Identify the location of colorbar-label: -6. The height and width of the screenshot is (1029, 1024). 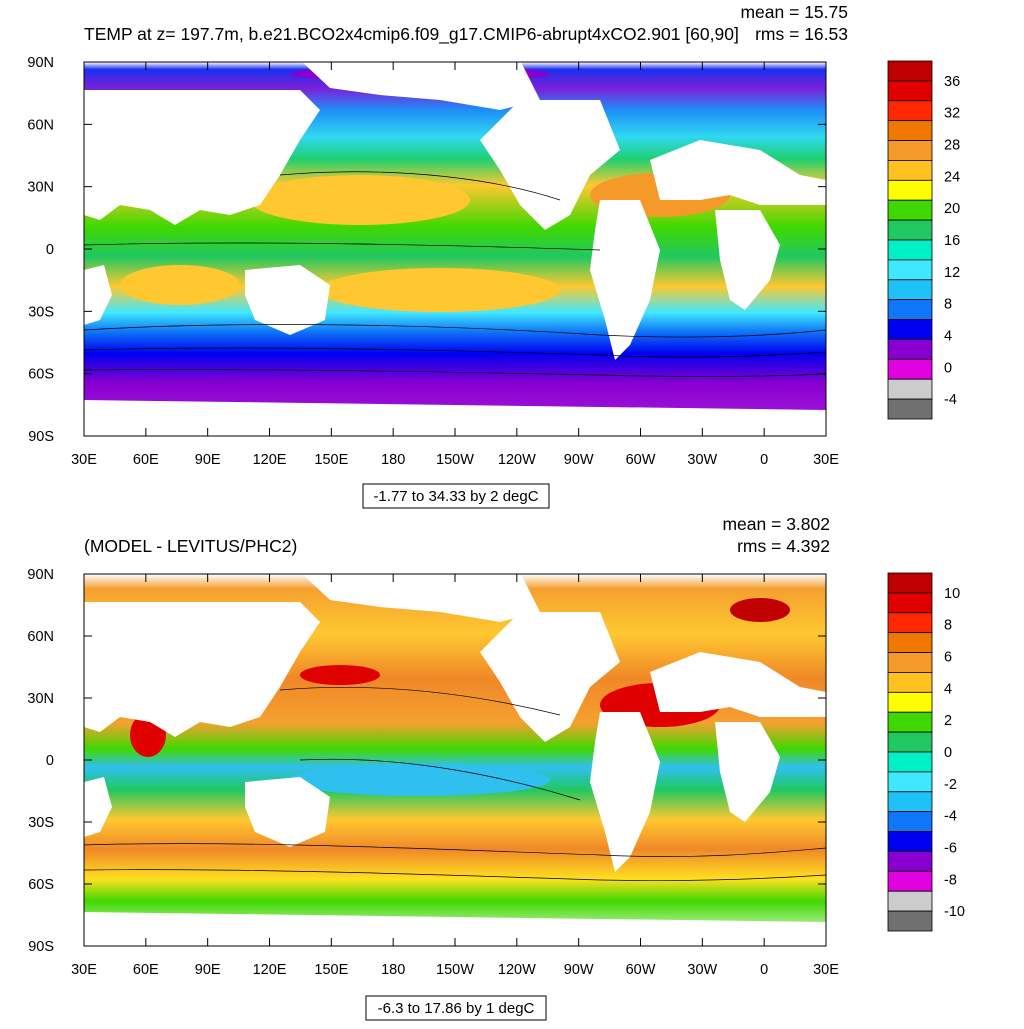
(950, 848).